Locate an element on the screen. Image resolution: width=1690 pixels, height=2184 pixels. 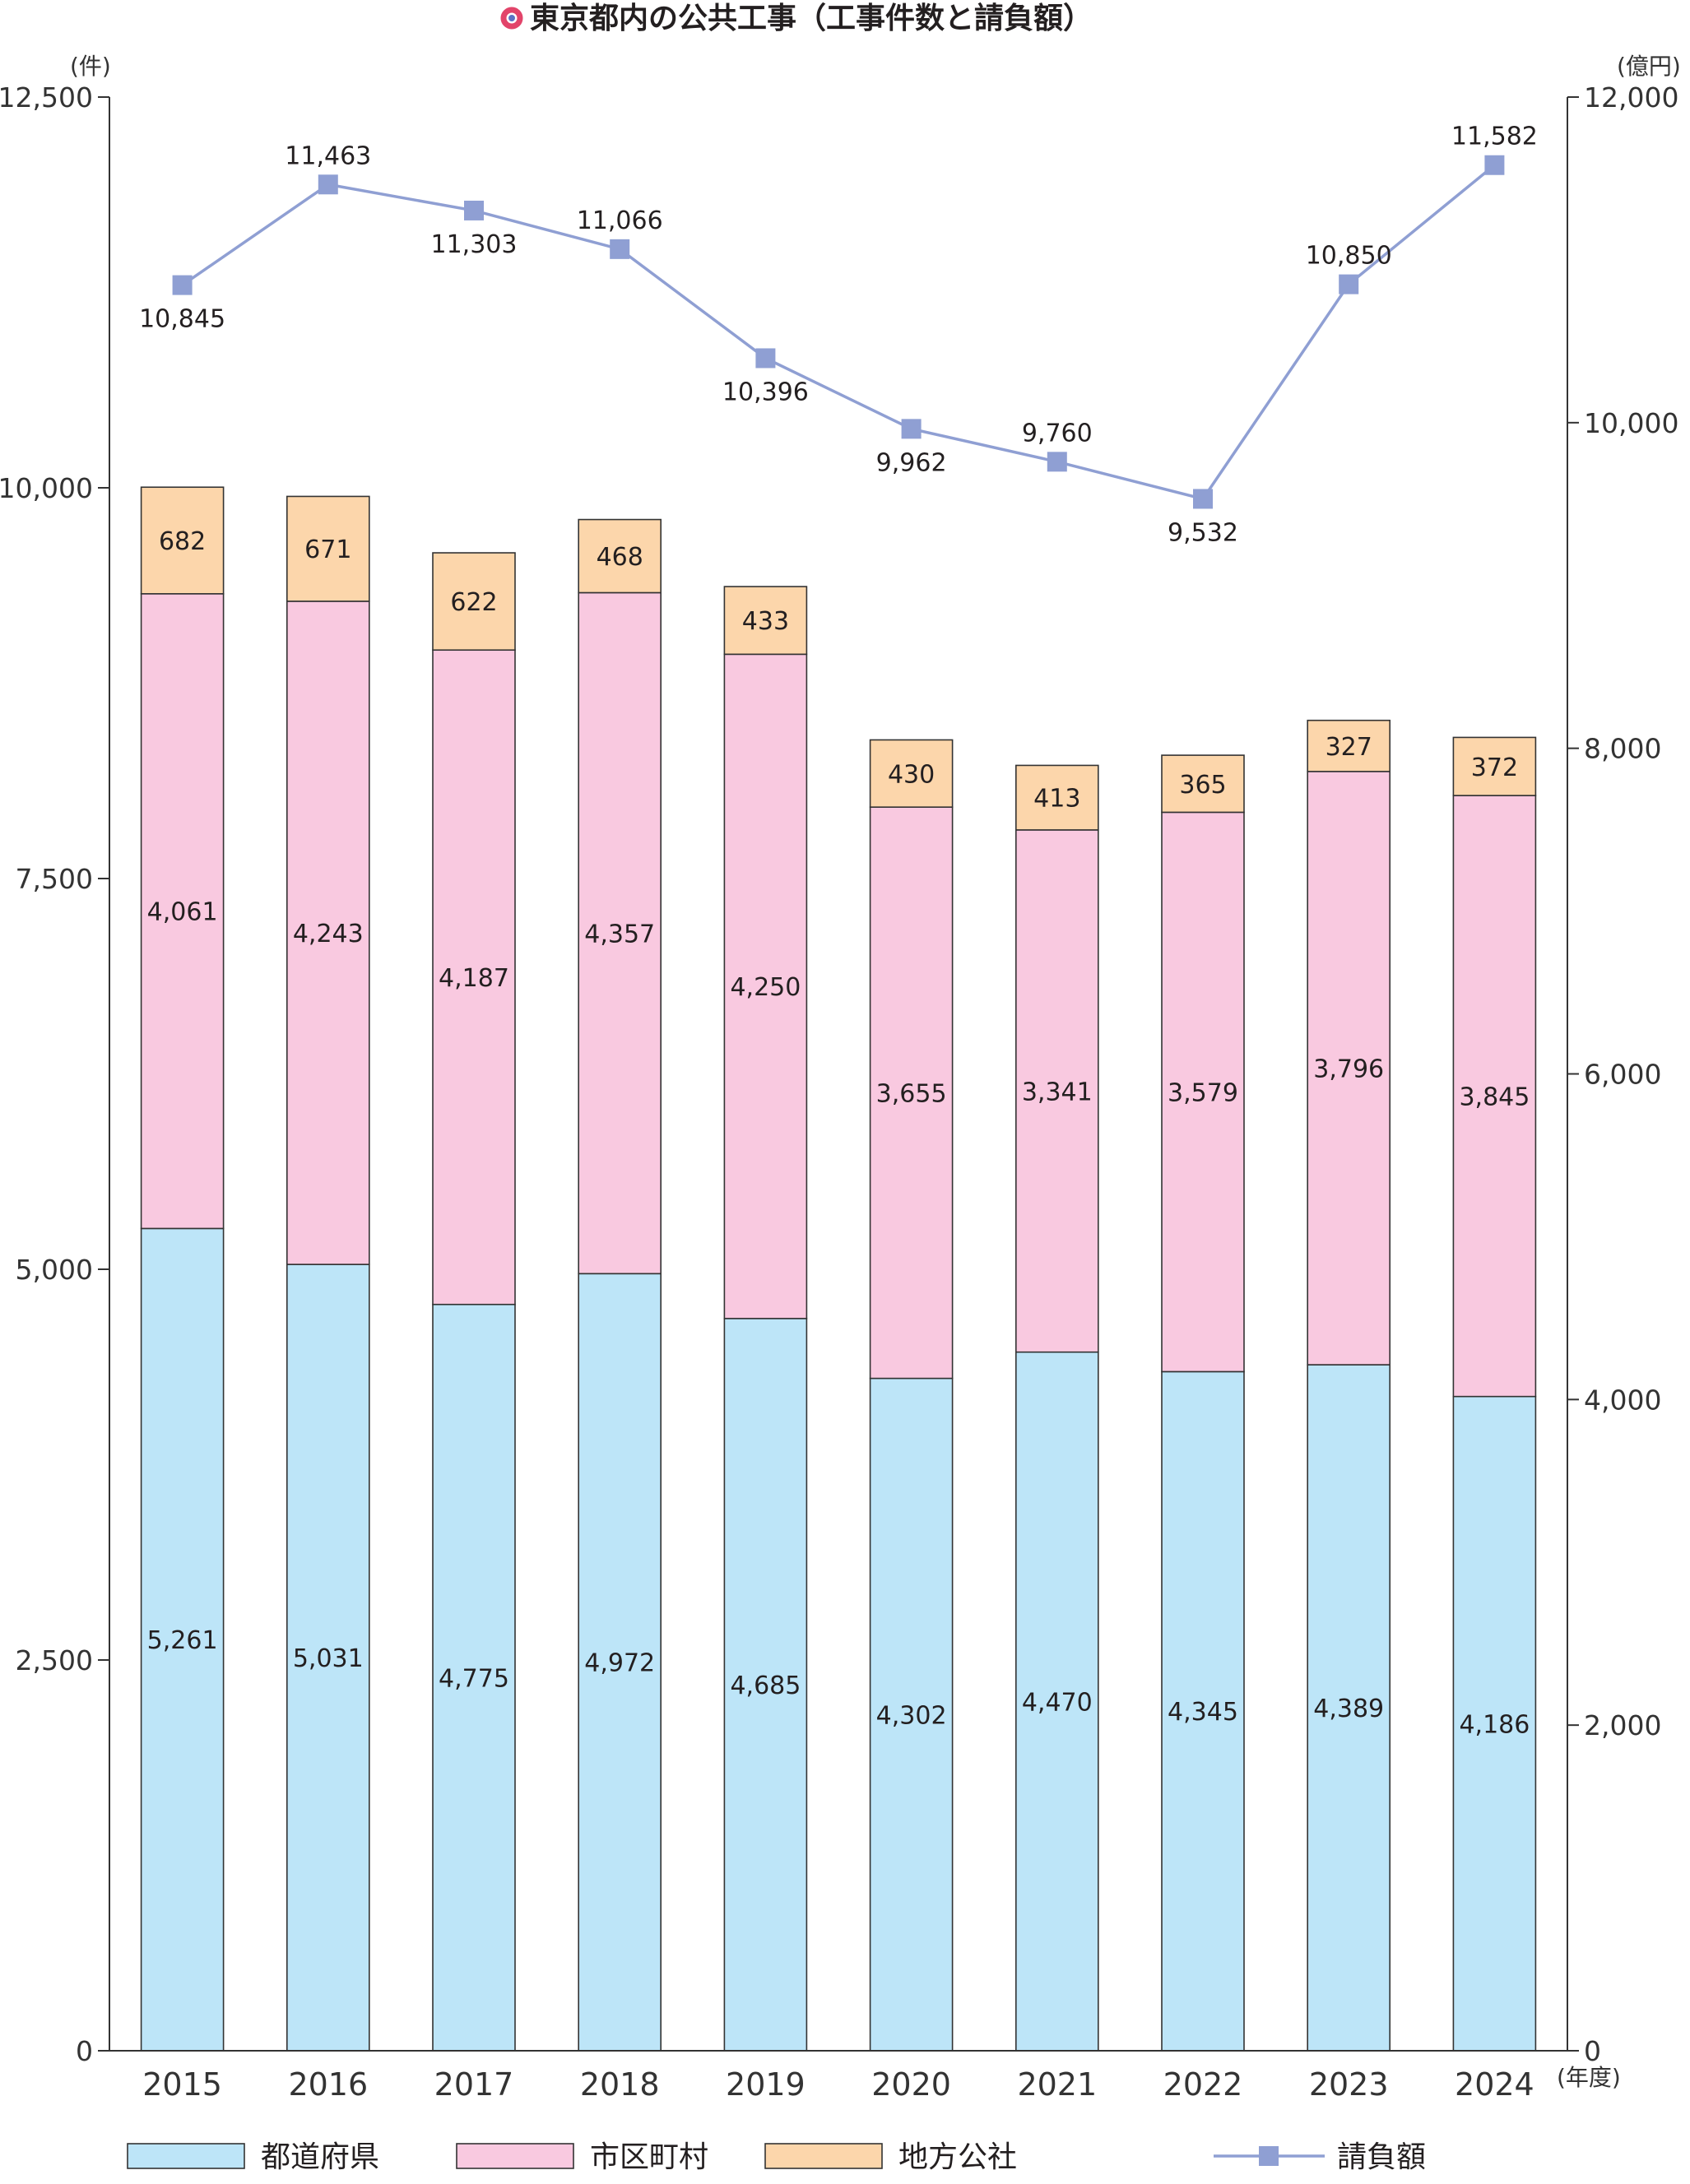
right-tick-label: 8,000 is located at coordinates (1622, 749).